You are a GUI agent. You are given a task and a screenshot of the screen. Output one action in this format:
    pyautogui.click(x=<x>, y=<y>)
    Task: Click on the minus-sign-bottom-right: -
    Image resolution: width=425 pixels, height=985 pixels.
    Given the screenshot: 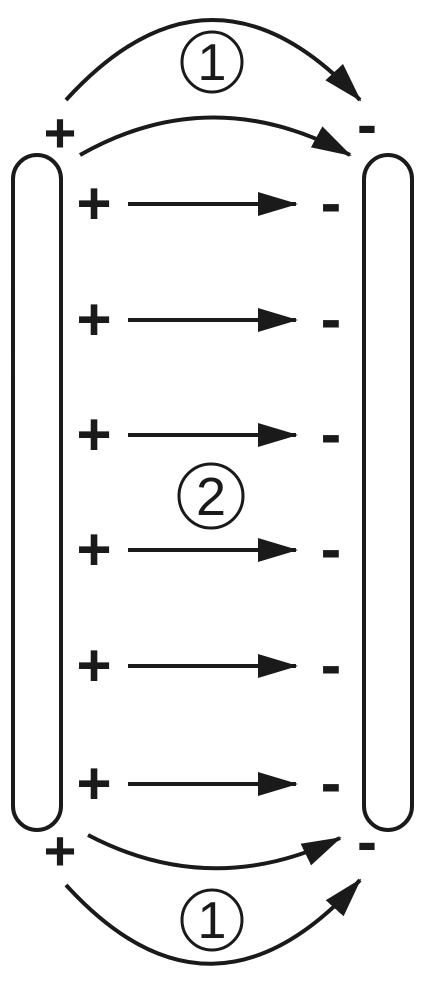 What is the action you would take?
    pyautogui.click(x=367, y=841)
    